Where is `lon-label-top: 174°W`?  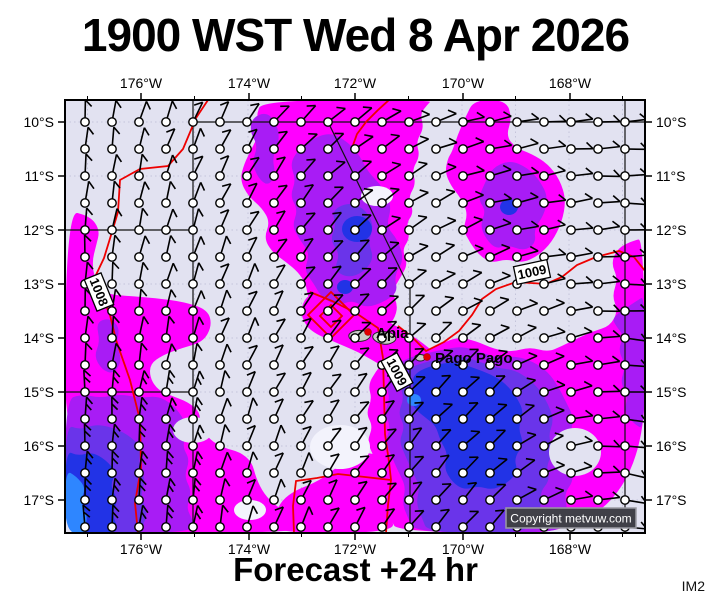
lon-label-top: 174°W is located at coordinates (249, 83).